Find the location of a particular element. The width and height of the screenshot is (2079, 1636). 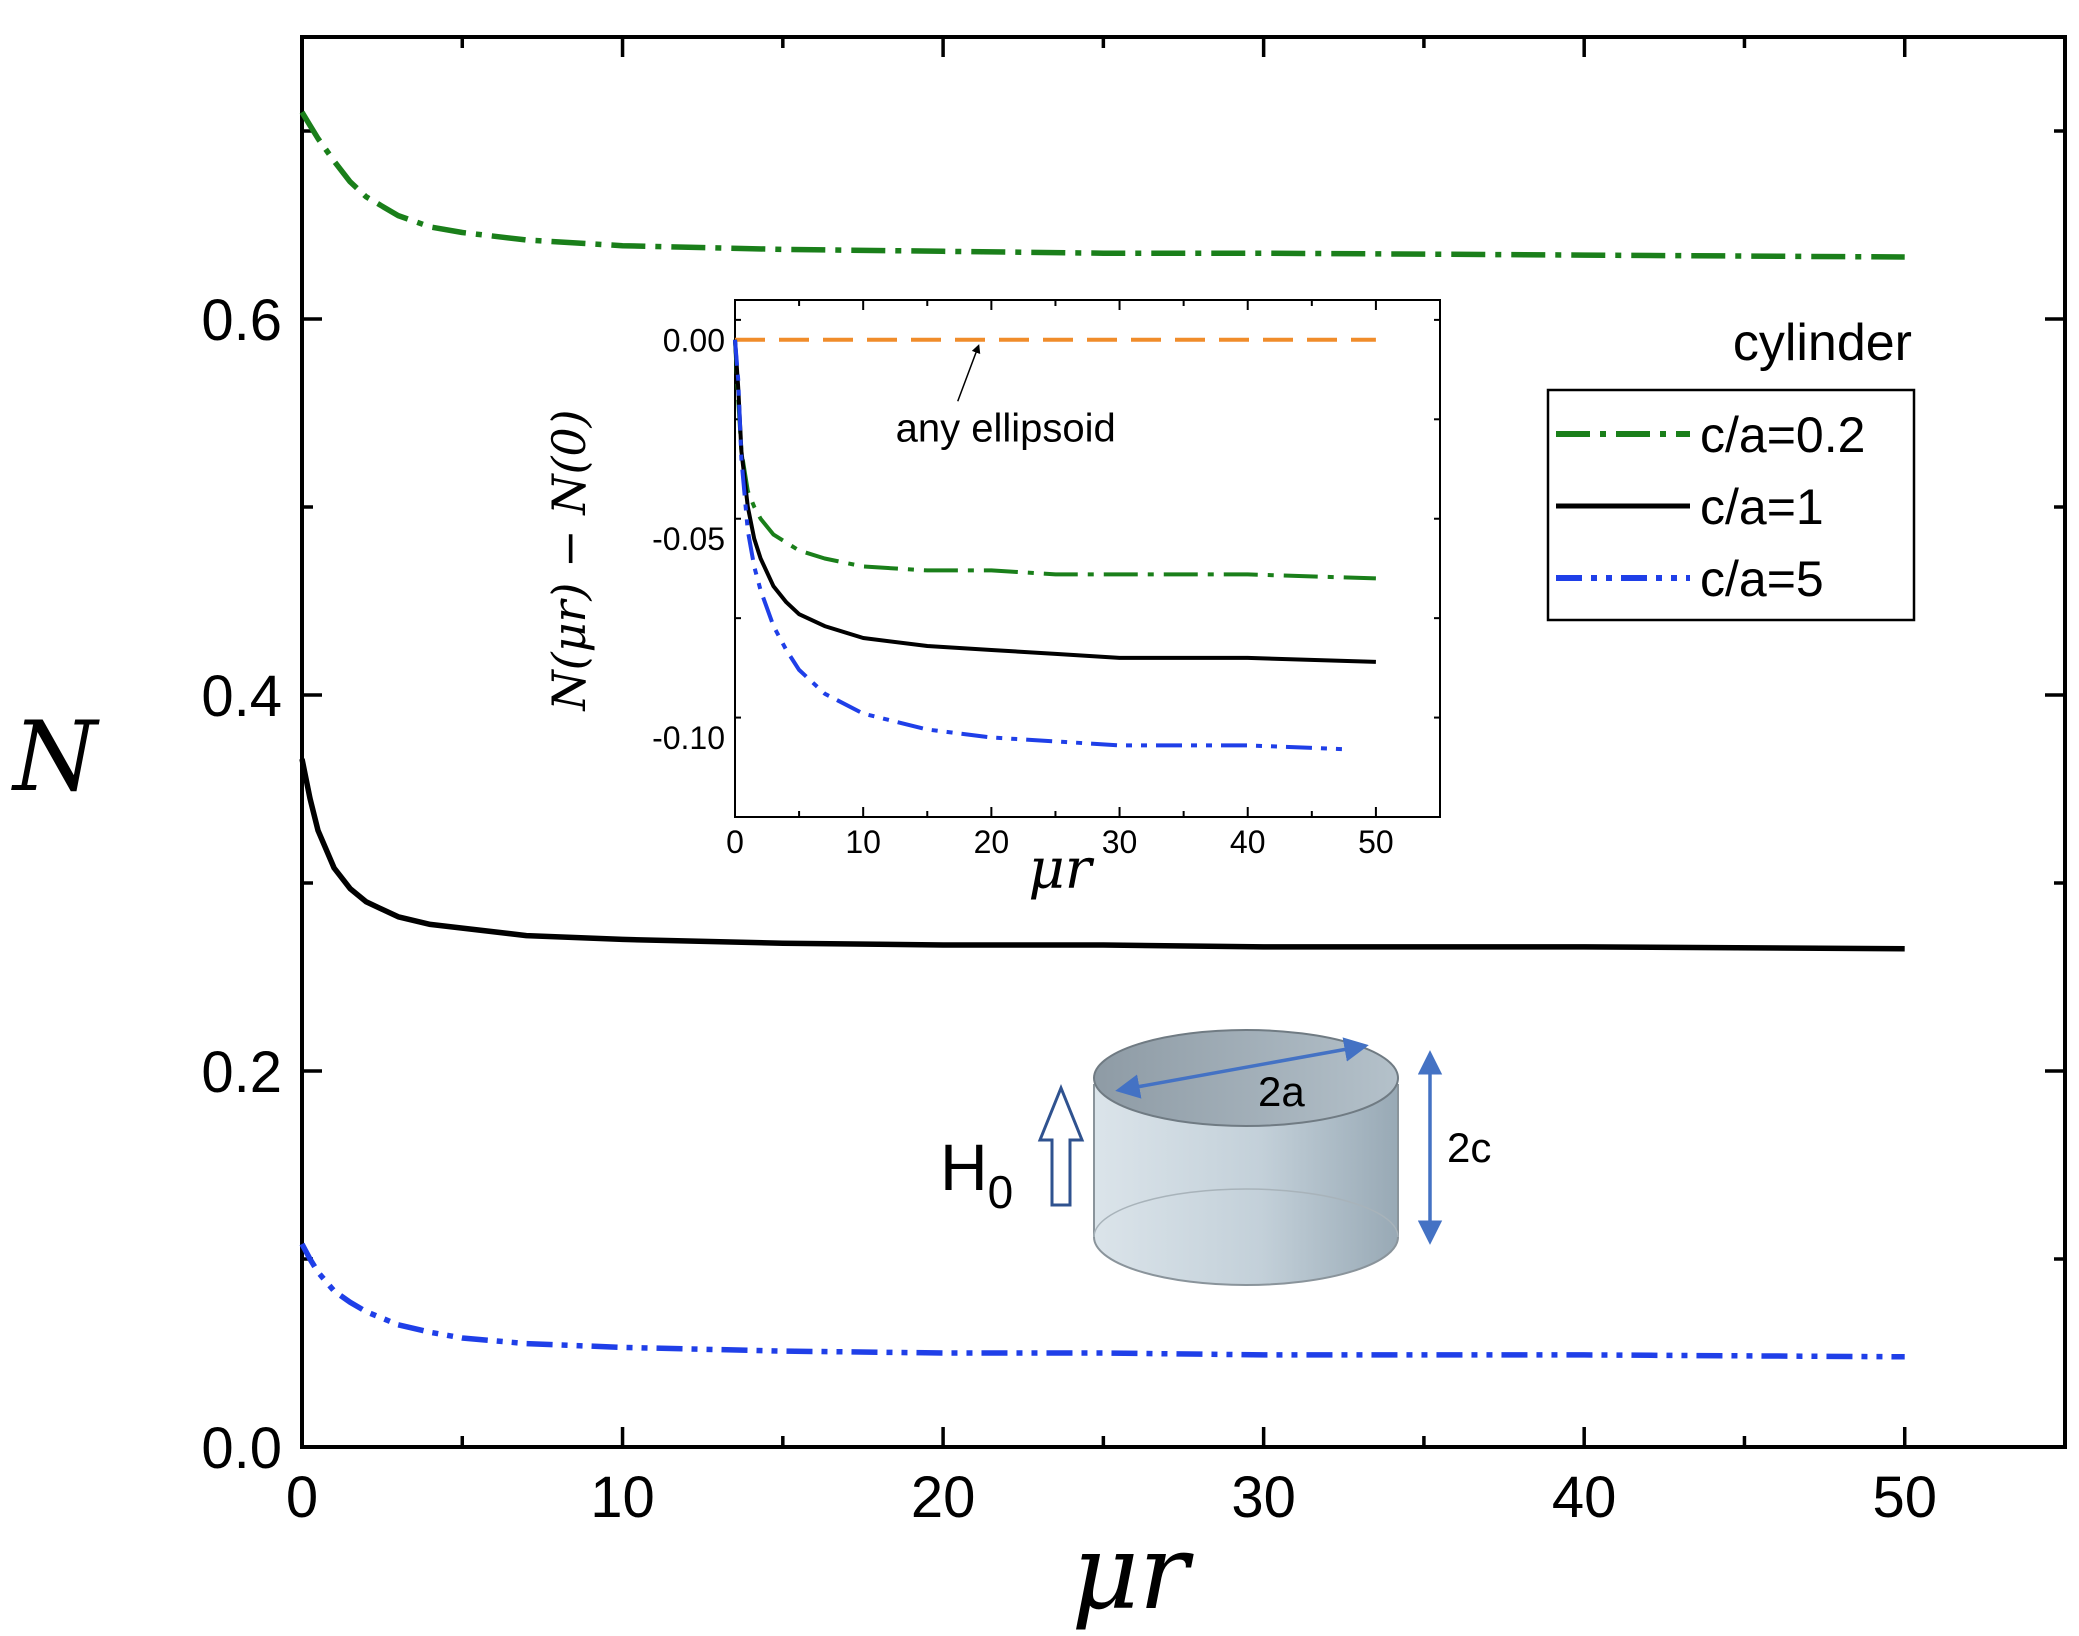

main-y-tick-labels: 0.0 0.2 0.4 0.6 is located at coordinates (241, 884).